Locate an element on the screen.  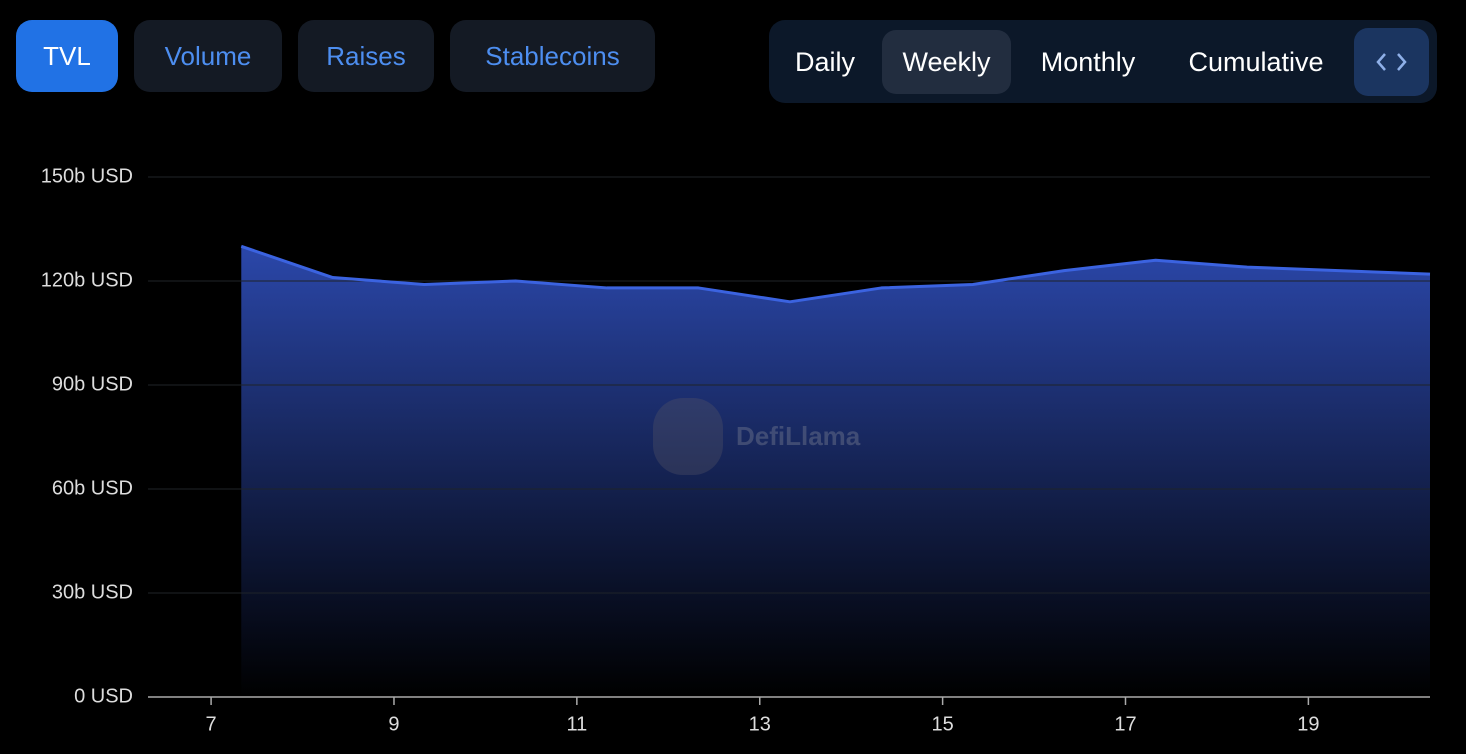
period-button: Weekly is located at coordinates (946, 62).